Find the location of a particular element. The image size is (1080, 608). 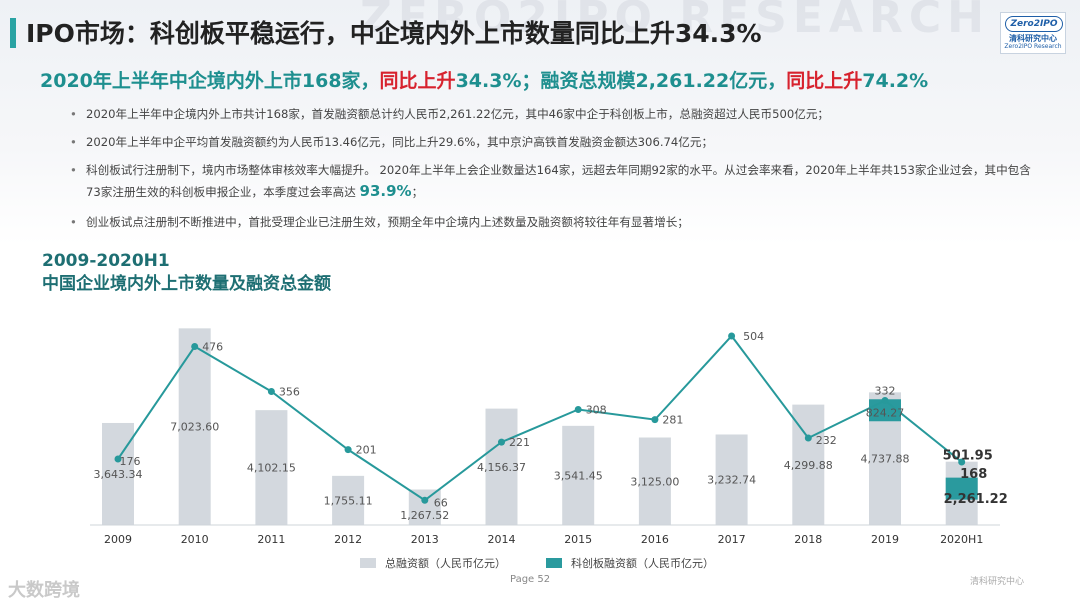

x-tick-2009: 2009 is located at coordinates (118, 539).